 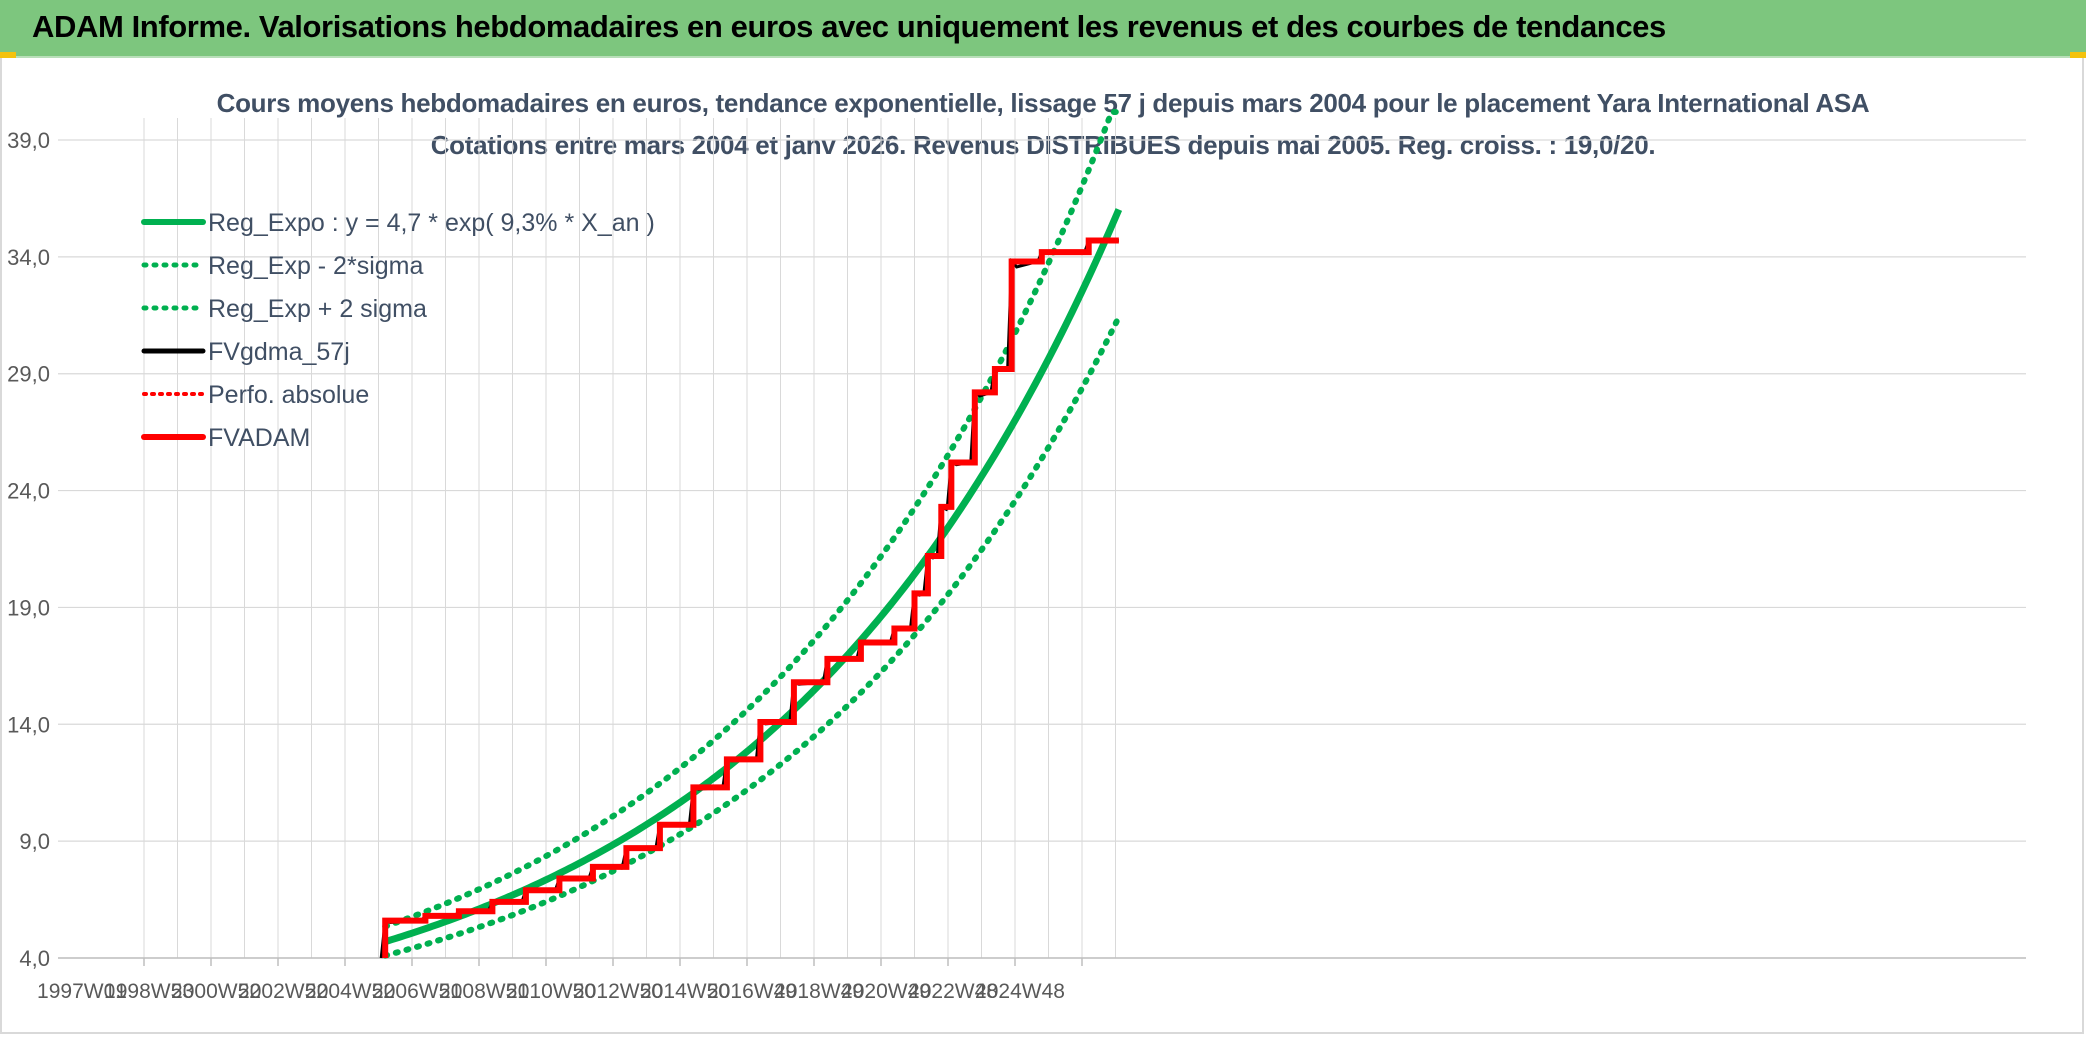 What do you see at coordinates (8, 55) in the screenshot?
I see `corner-mark-left` at bounding box center [8, 55].